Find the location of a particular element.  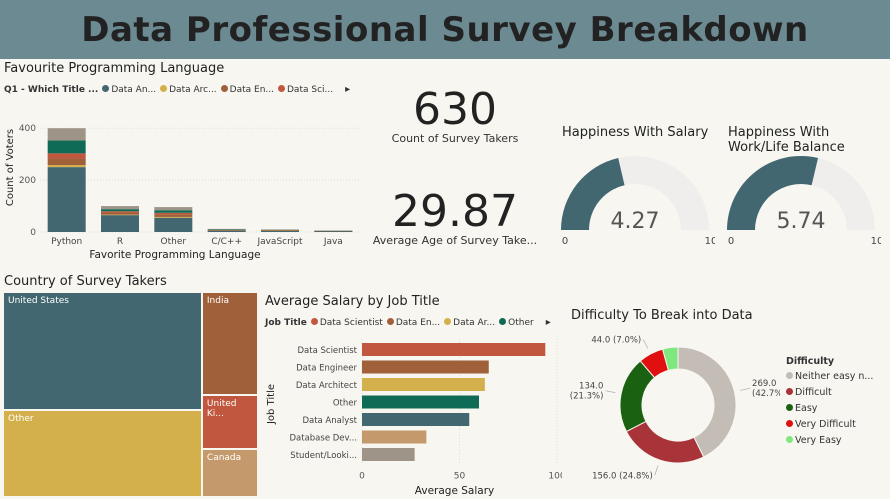

lang-y-axis-label: Count of Voters is located at coordinates (10, 167).